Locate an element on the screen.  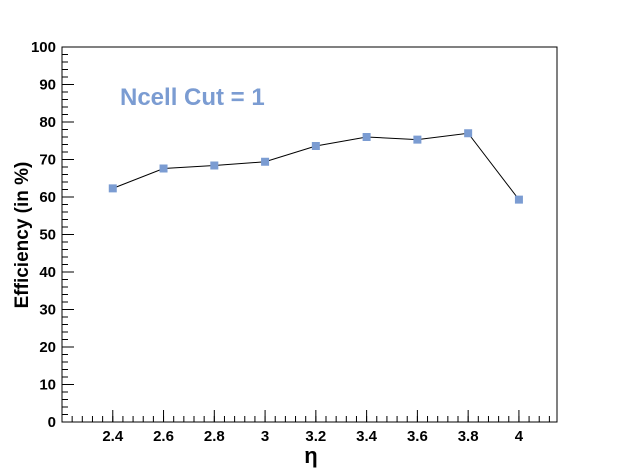
x-axis: 2.4 2.6 2.8 3 3.2 3.4 3.6 3.8 4 is located at coordinates (305, 427).